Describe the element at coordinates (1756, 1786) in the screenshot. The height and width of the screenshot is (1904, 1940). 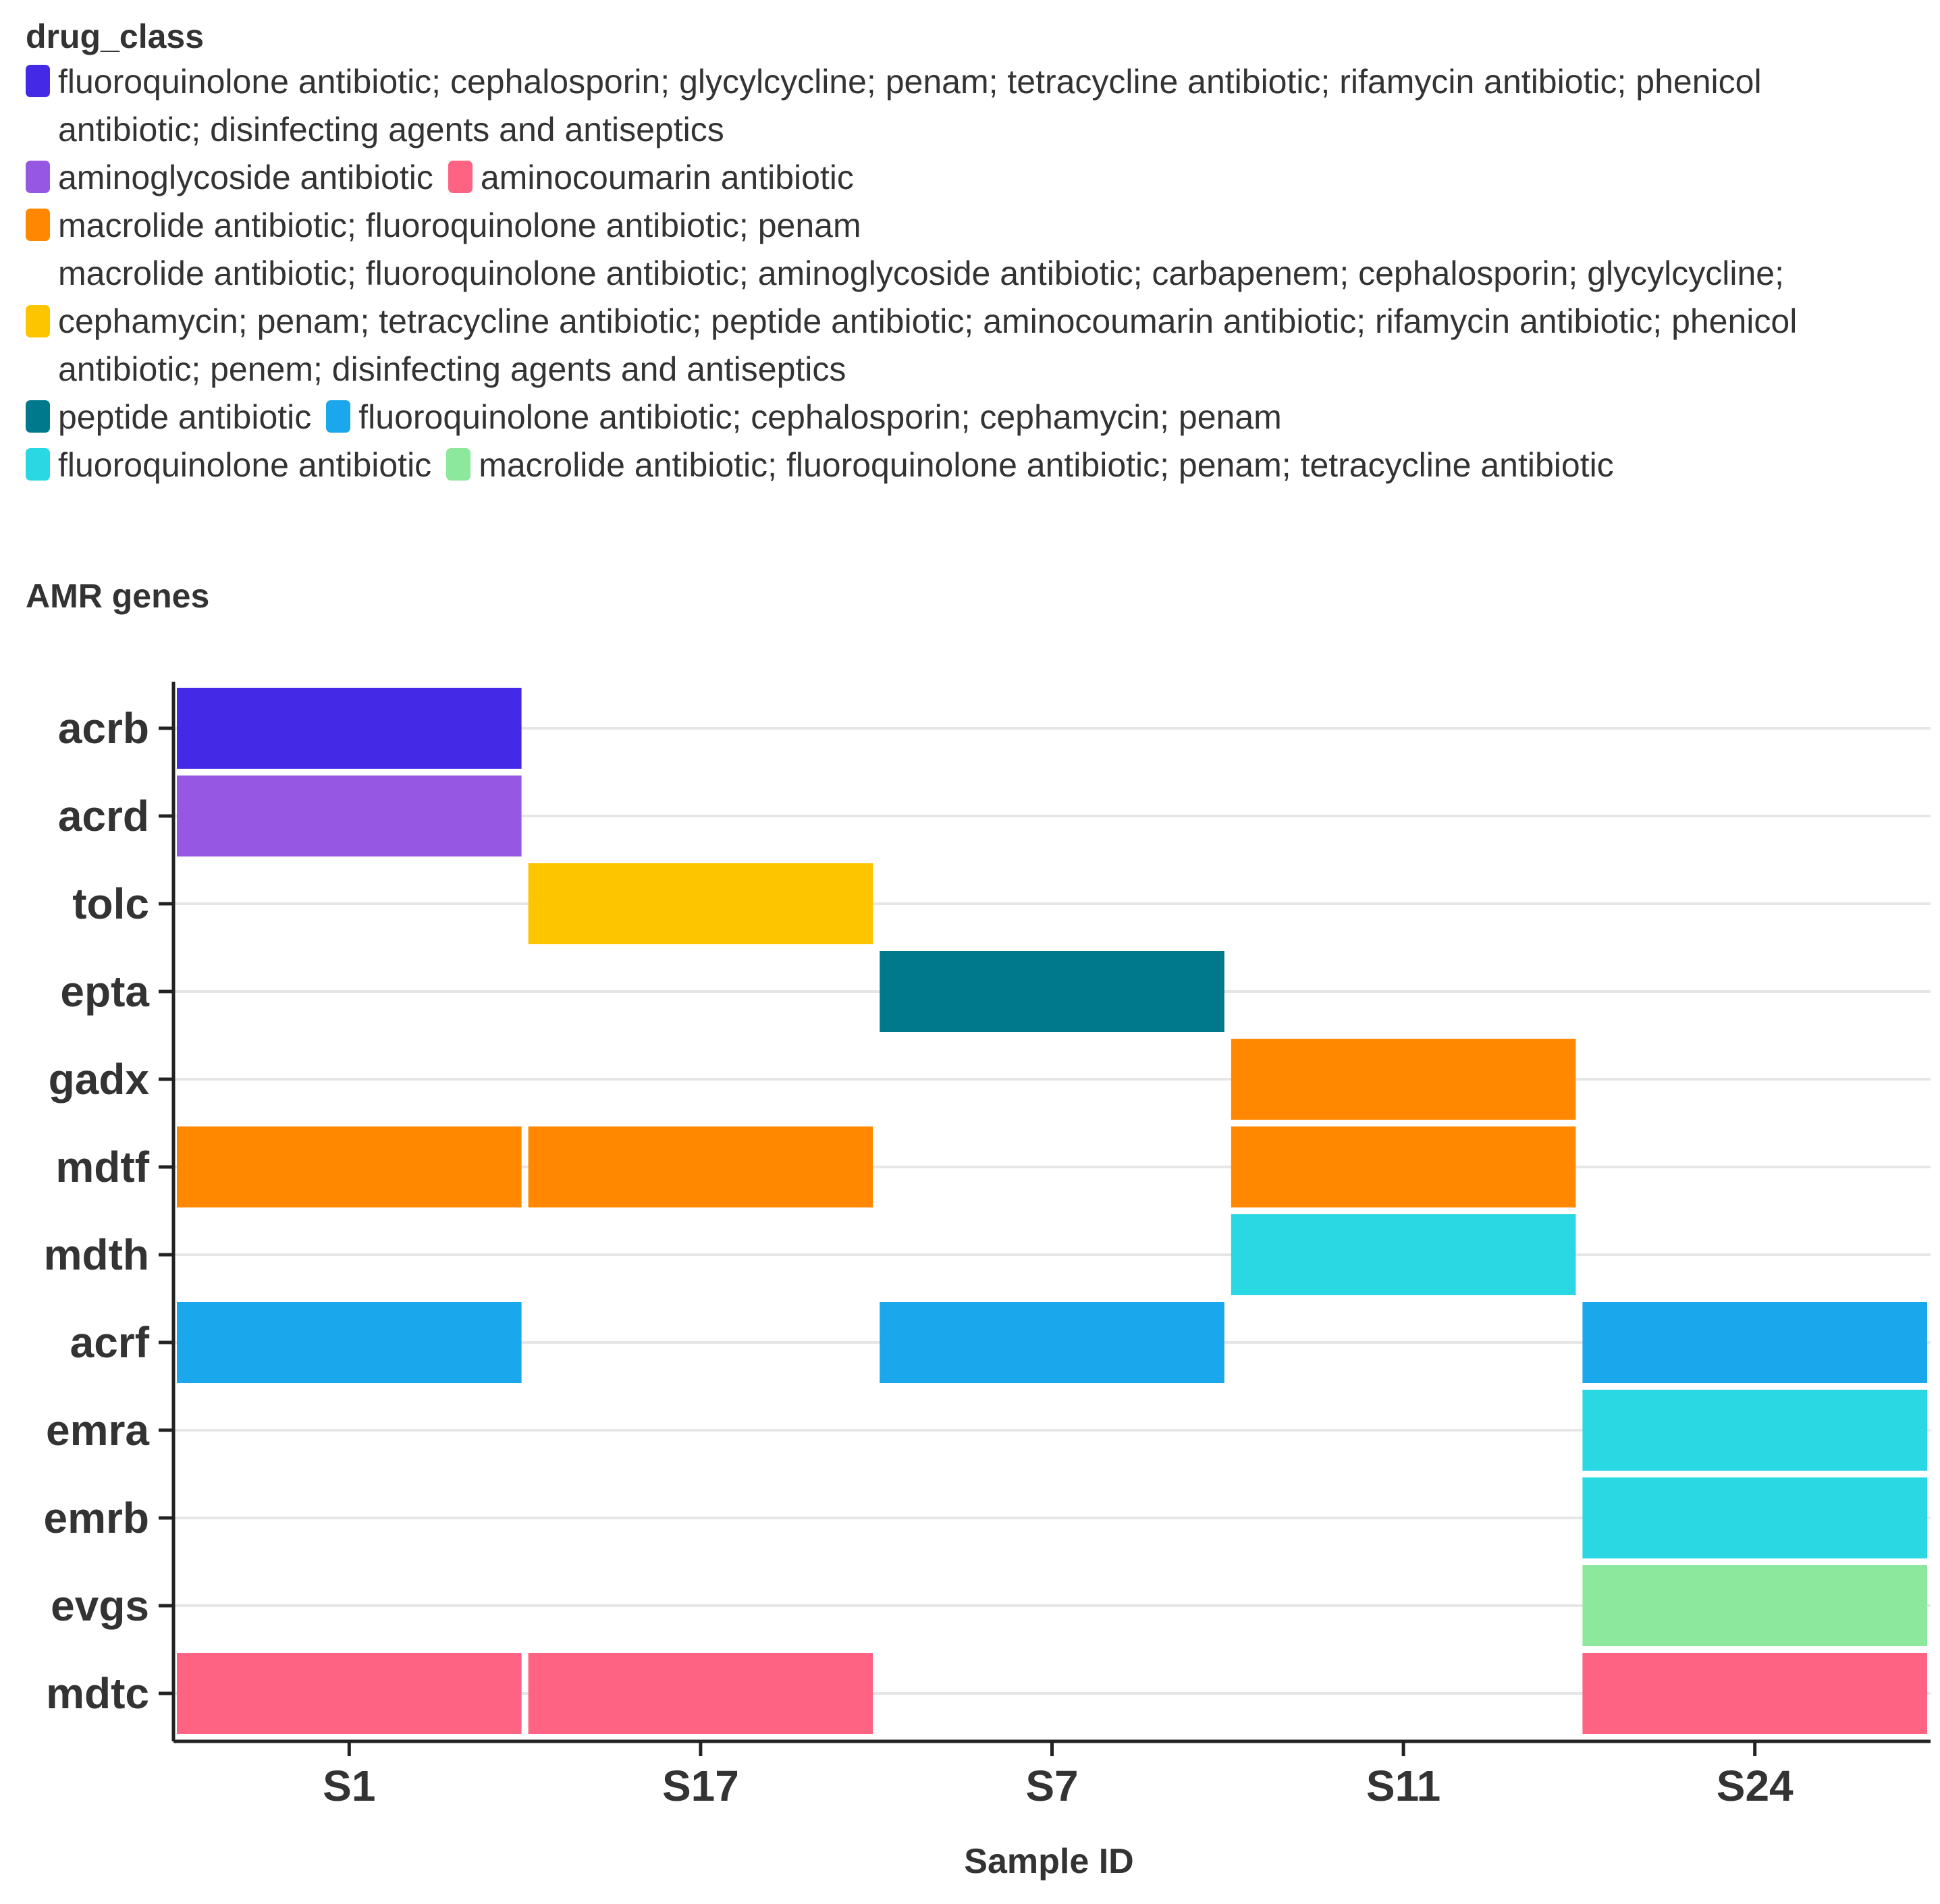
I see `x-tick-label-S24: S24` at that location.